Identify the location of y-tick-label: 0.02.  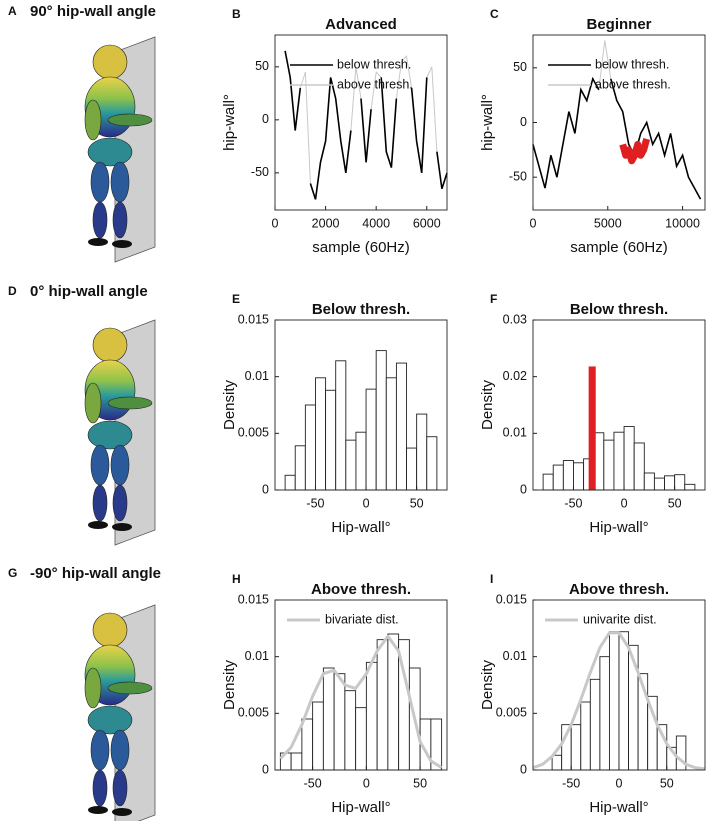
(515, 376).